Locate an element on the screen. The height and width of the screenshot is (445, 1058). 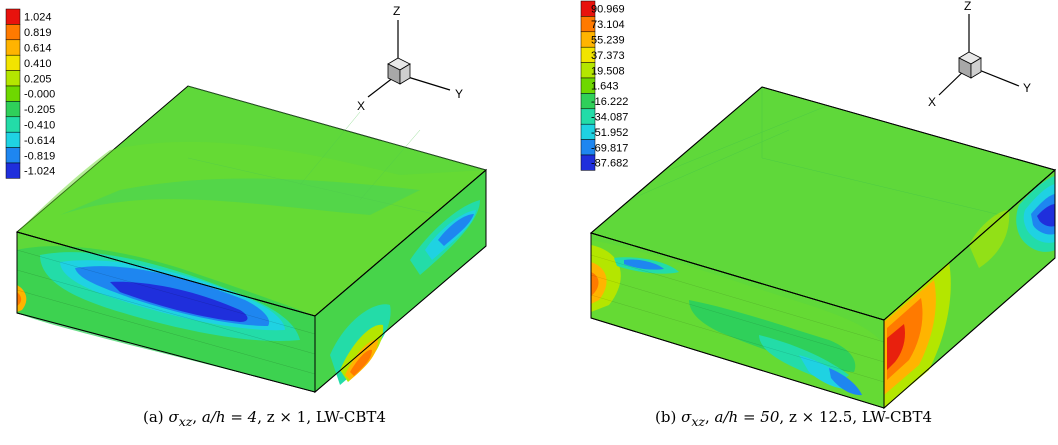
legend-label: 55.239 is located at coordinates (608, 41).